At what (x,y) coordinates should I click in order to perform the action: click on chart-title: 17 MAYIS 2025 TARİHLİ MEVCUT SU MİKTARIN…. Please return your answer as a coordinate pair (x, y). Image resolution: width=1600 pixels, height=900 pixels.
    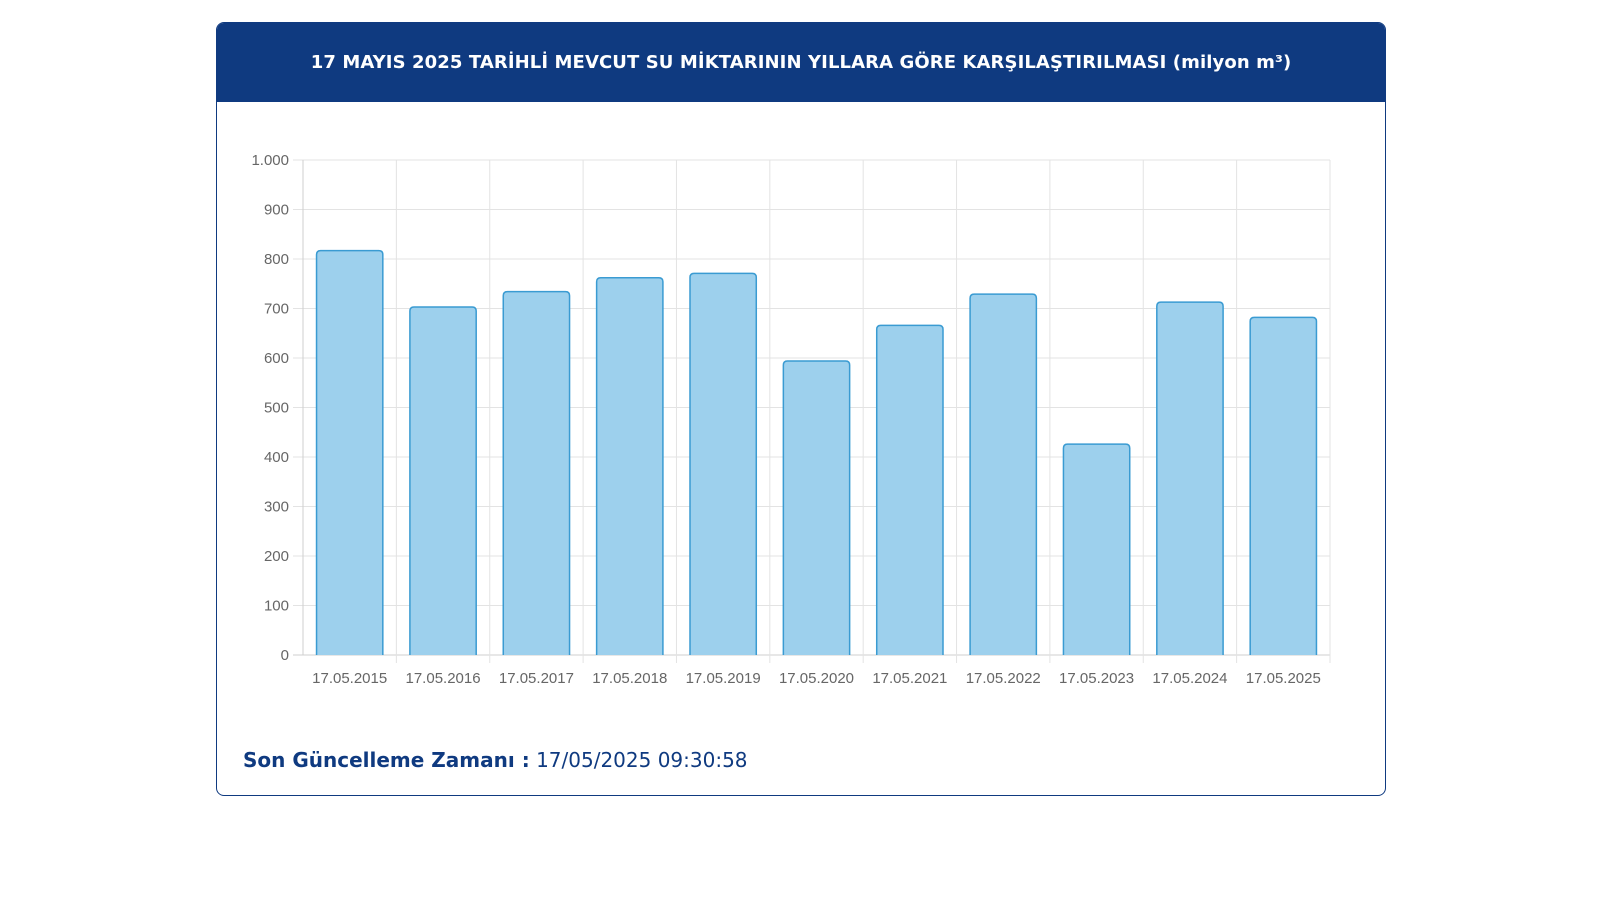
    Looking at the image, I should click on (801, 62).